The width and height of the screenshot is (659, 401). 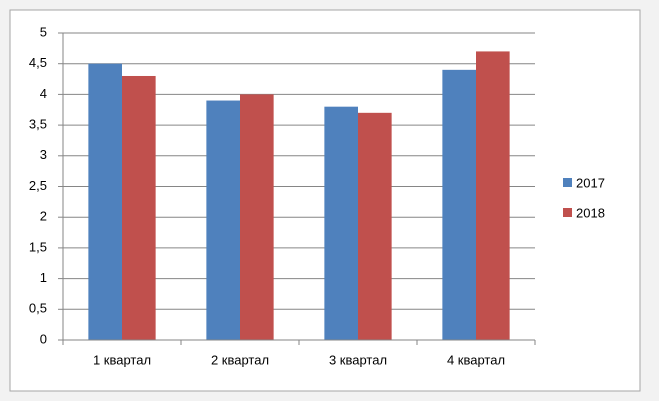 What do you see at coordinates (122, 359) in the screenshot?
I see `x-tick-label: 1 квартал` at bounding box center [122, 359].